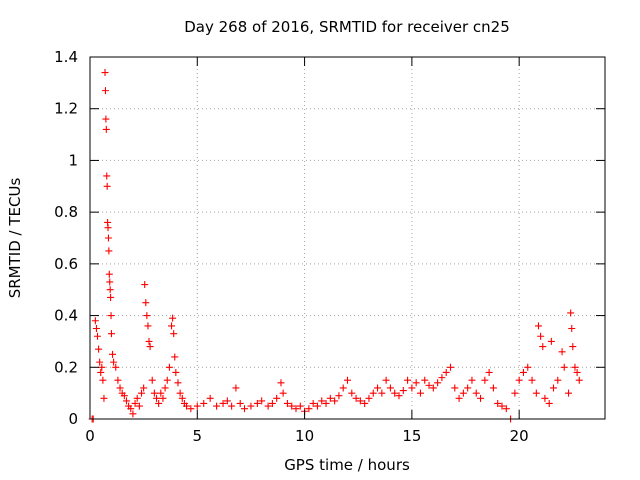 The image size is (640, 480). Describe the element at coordinates (73, 160) in the screenshot. I see `y-tick-label: 1` at that location.